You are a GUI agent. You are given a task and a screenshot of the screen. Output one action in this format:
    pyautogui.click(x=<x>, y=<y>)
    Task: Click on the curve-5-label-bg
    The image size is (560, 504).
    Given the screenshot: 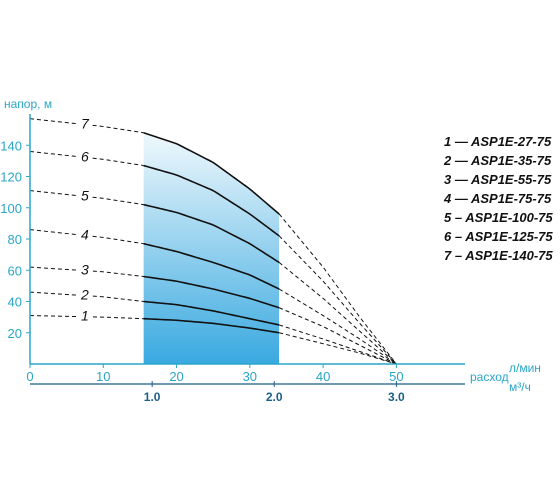 What is the action you would take?
    pyautogui.click(x=84, y=194)
    